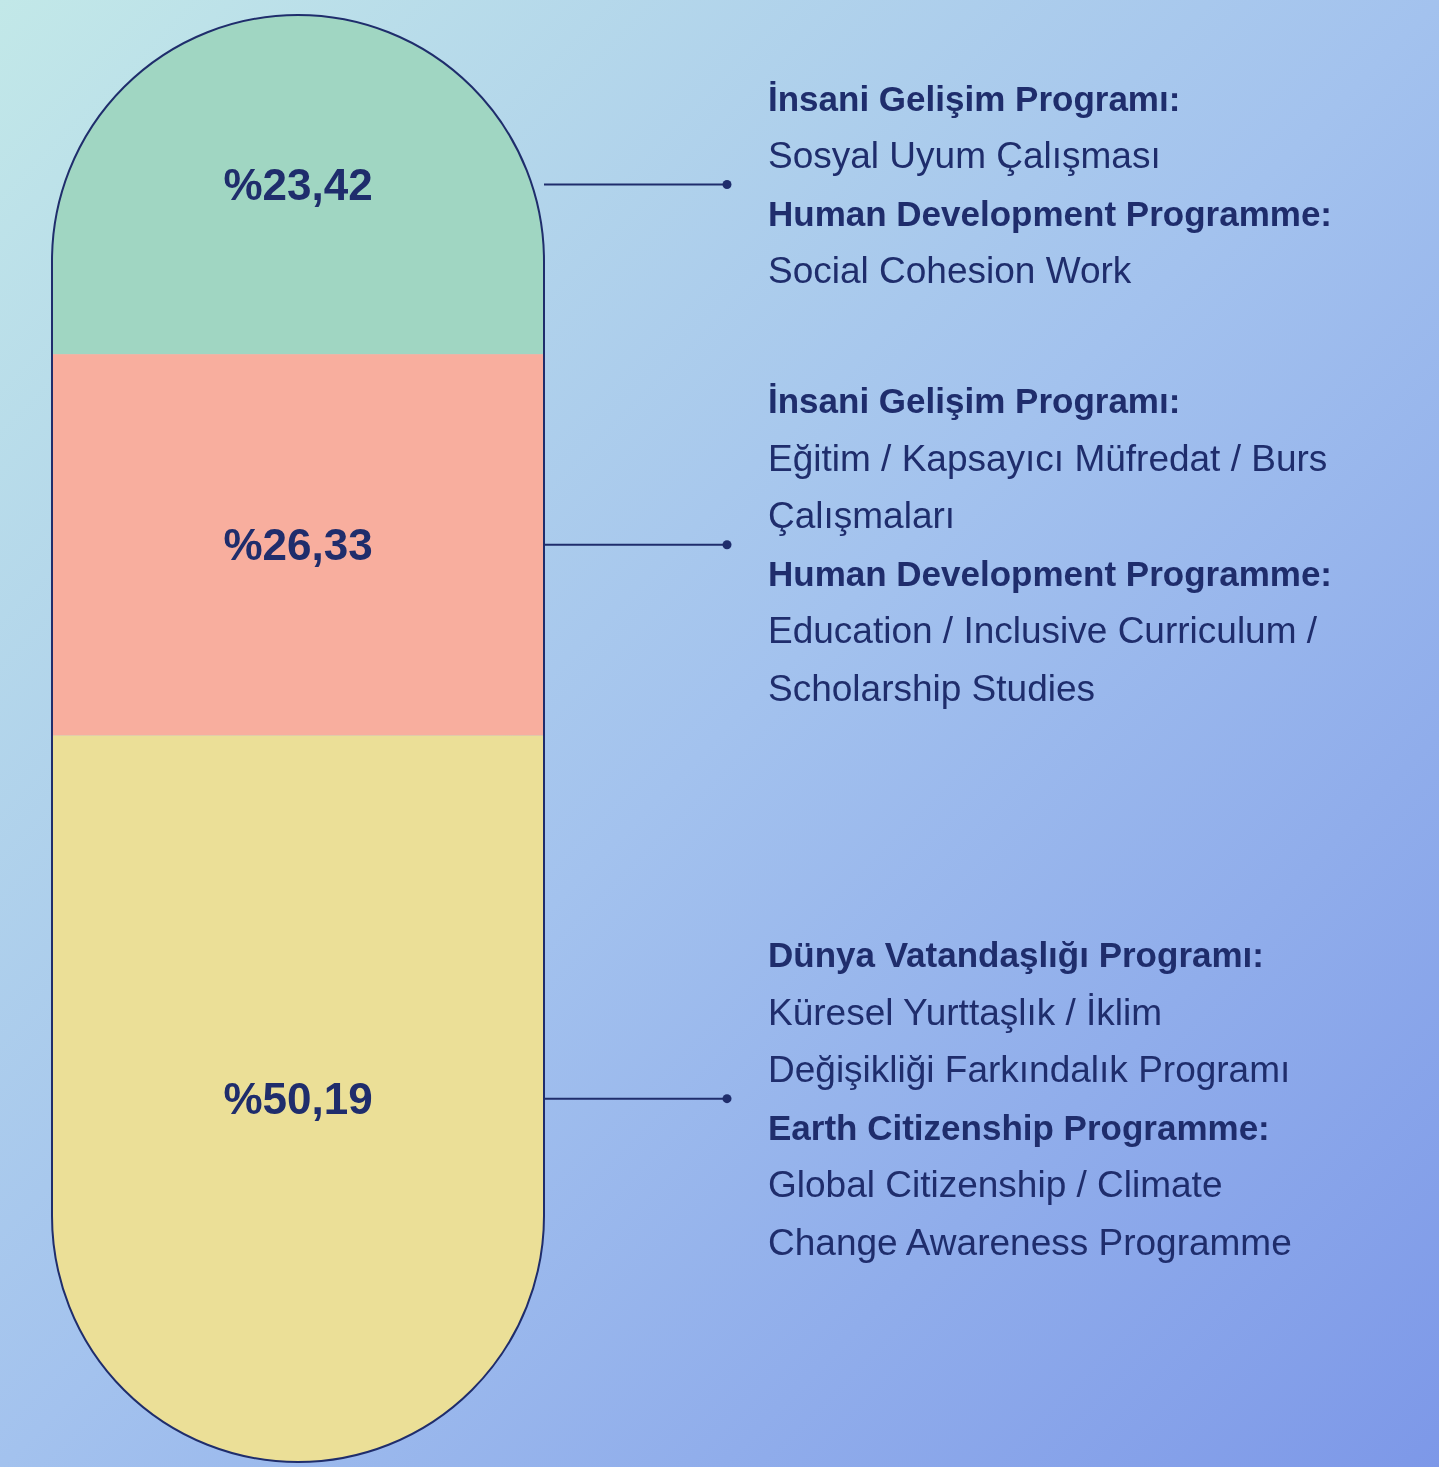  Describe the element at coordinates (298, 185) in the screenshot. I see `data-label: %23,42` at that location.